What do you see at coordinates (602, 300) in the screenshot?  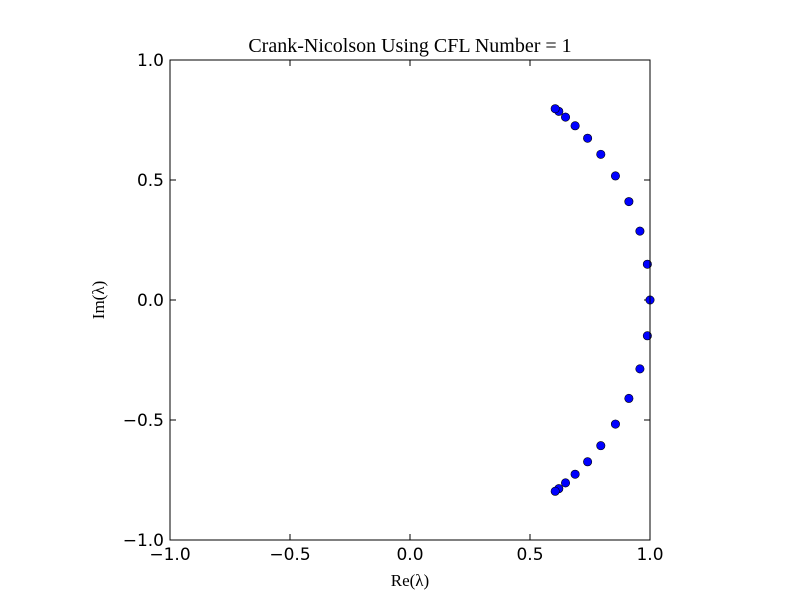 I see `data-points` at bounding box center [602, 300].